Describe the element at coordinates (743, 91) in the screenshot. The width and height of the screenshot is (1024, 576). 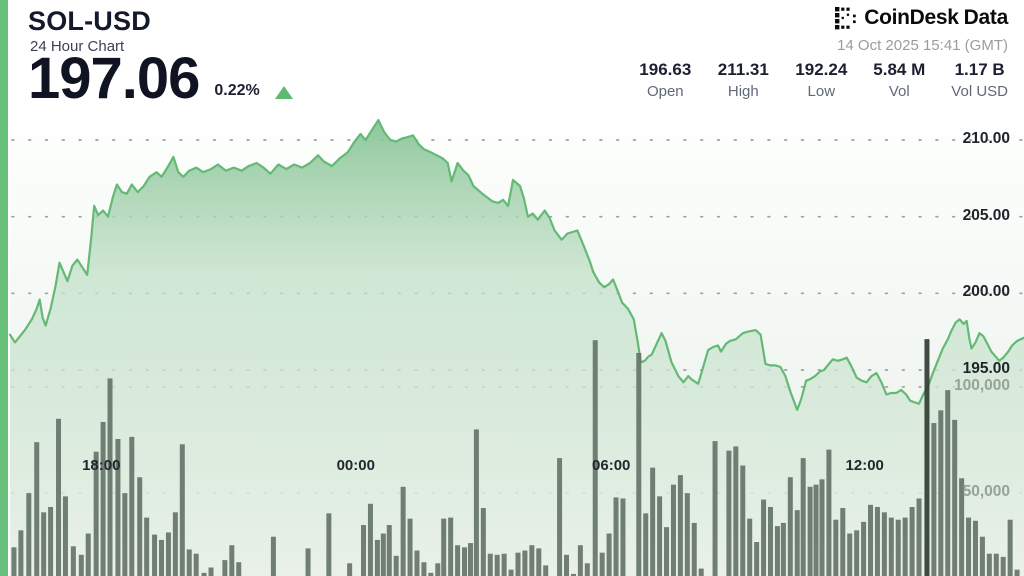
I see `high-label: High` at that location.